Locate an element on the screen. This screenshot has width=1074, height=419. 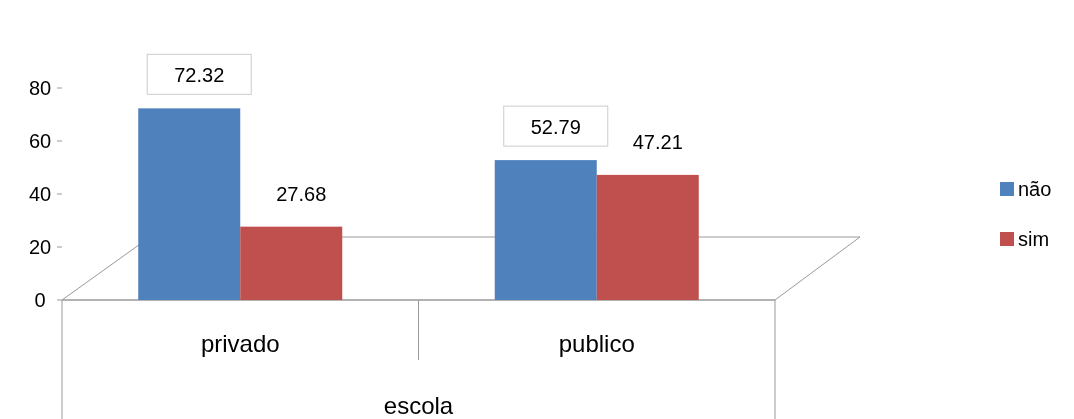
data-label: 27.68 is located at coordinates (301, 193).